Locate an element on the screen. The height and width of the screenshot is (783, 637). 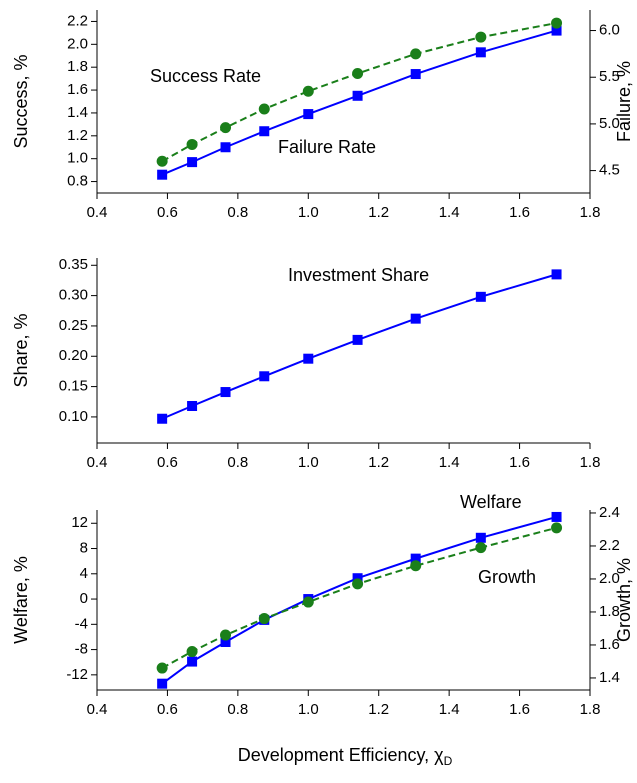
series-label: Success Rate is located at coordinates (205, 76).